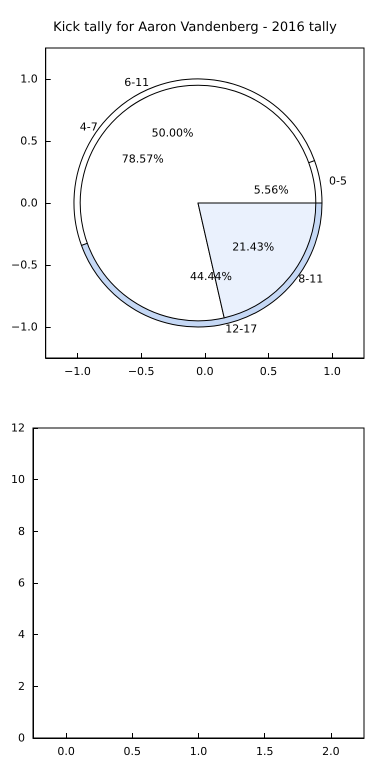 Image resolution: width=390 pixels, height=780 pixels. Describe the element at coordinates (195, 27) in the screenshot. I see `chart-title: Kick tally for Aaron Vandenberg - 2016 tally` at that location.